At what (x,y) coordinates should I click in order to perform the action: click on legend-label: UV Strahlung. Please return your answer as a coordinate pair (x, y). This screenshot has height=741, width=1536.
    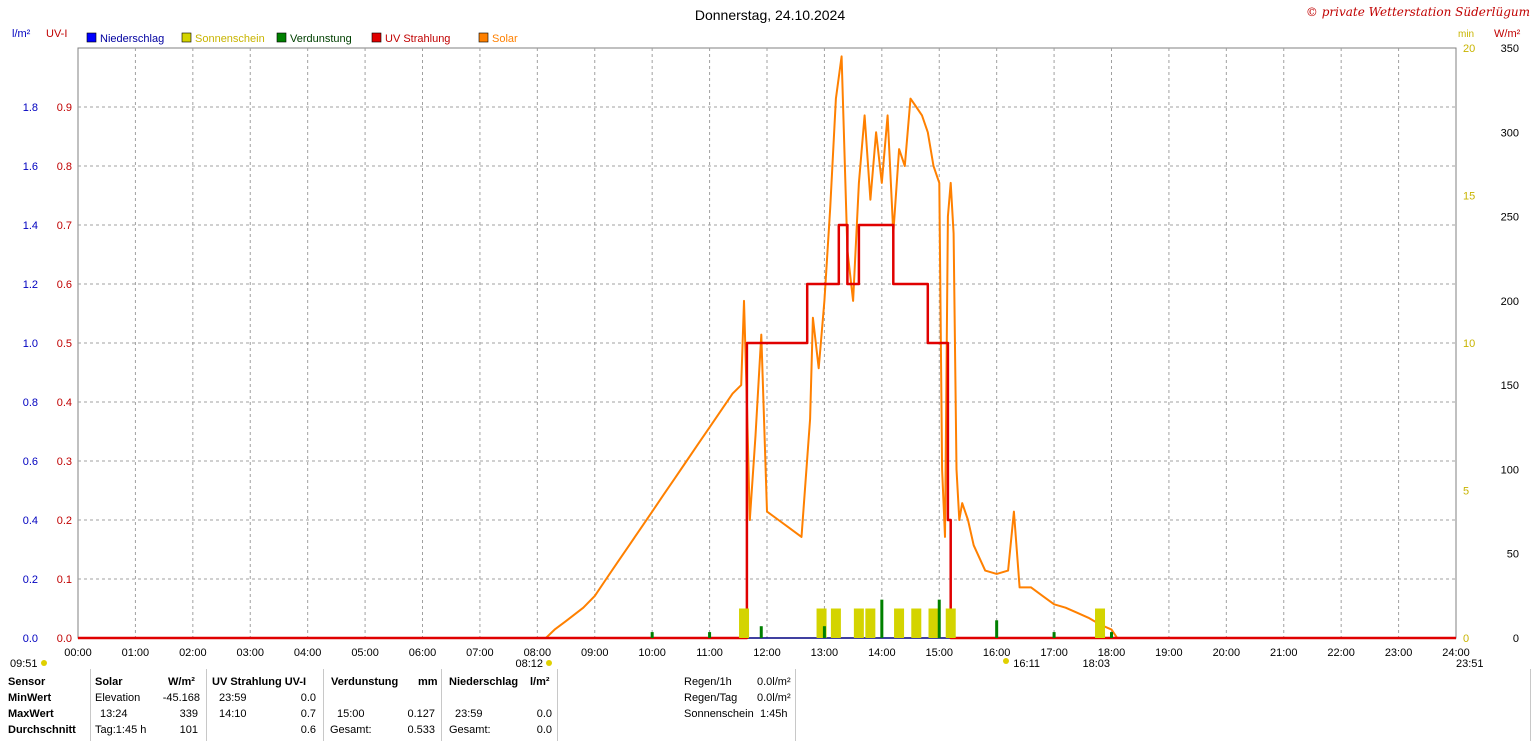
    Looking at the image, I should click on (417, 39).